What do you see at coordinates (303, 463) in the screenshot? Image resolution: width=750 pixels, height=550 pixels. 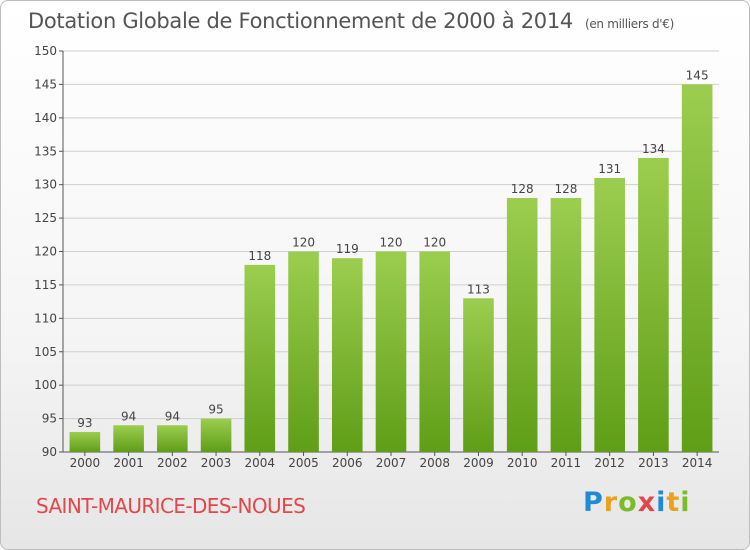 I see `x-tick-label: 2005` at bounding box center [303, 463].